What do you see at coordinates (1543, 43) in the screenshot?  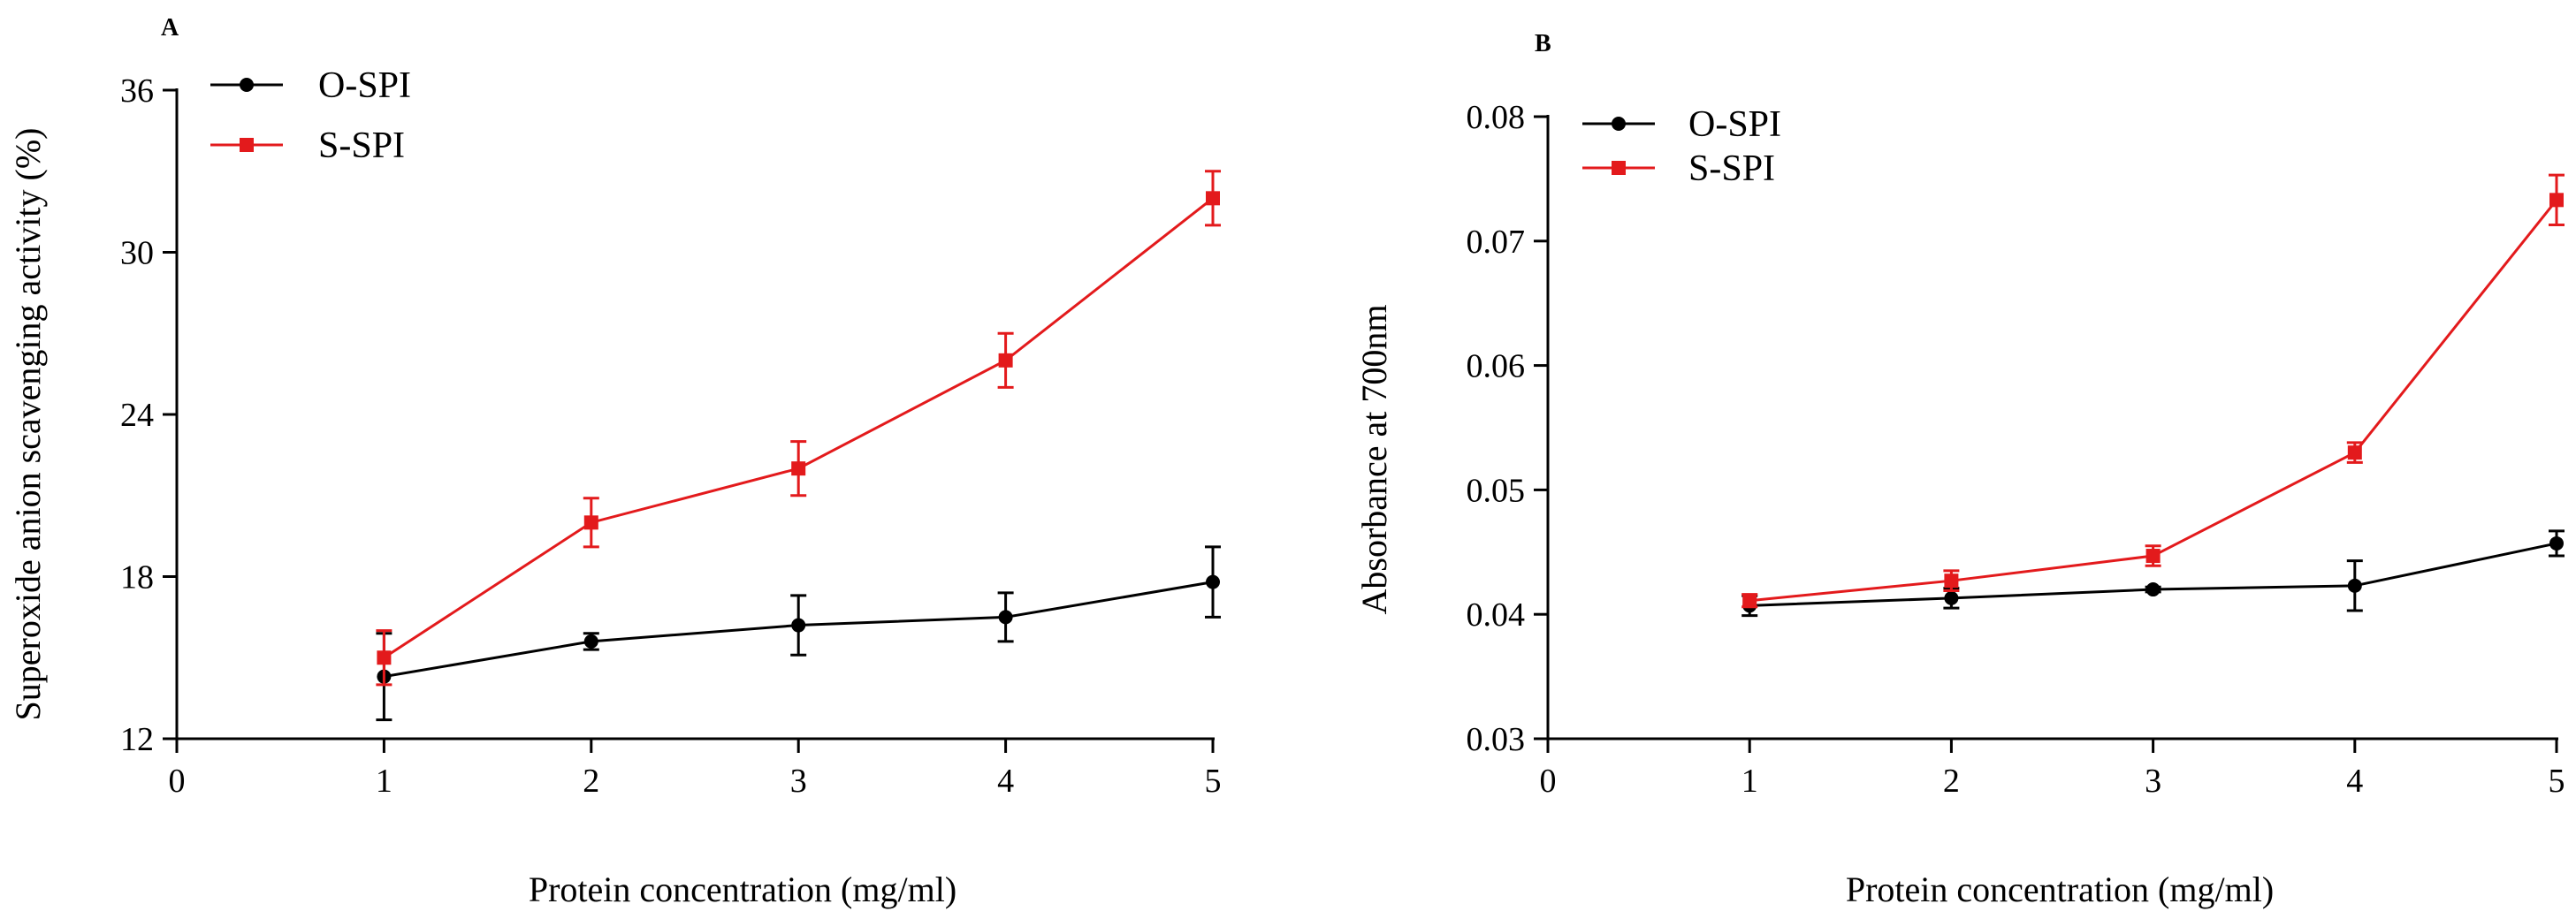 I see `panel-label: B` at bounding box center [1543, 43].